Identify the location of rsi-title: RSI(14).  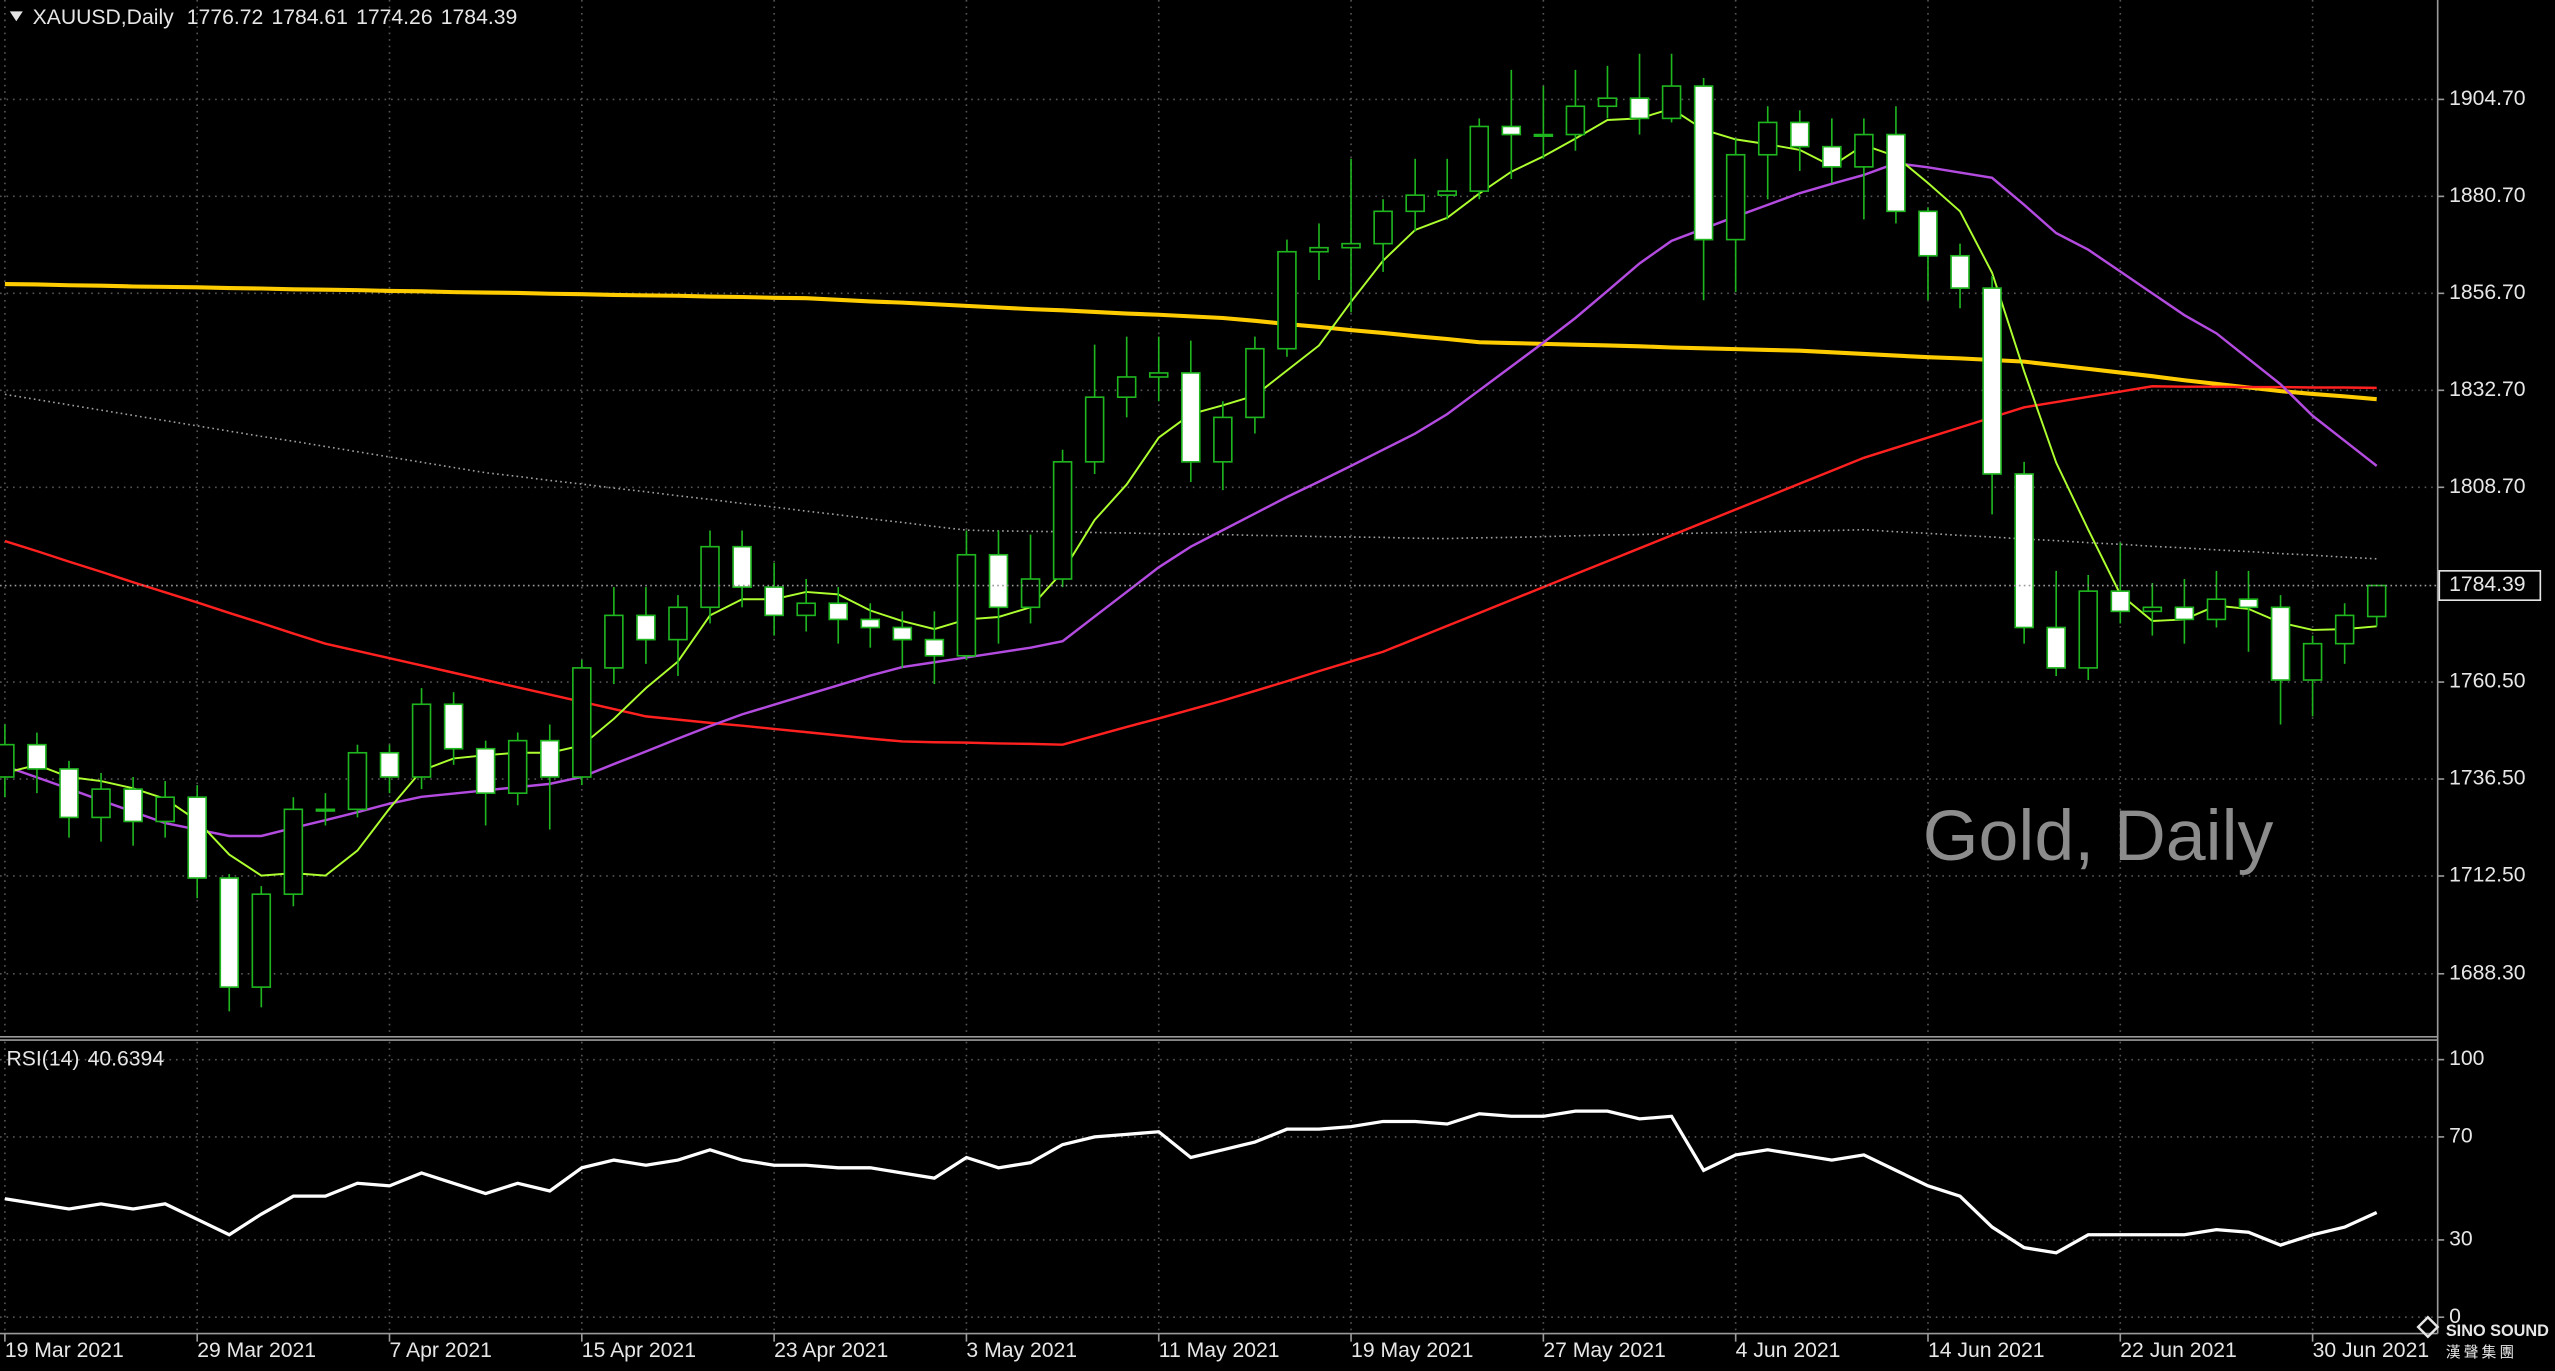
(43, 1058).